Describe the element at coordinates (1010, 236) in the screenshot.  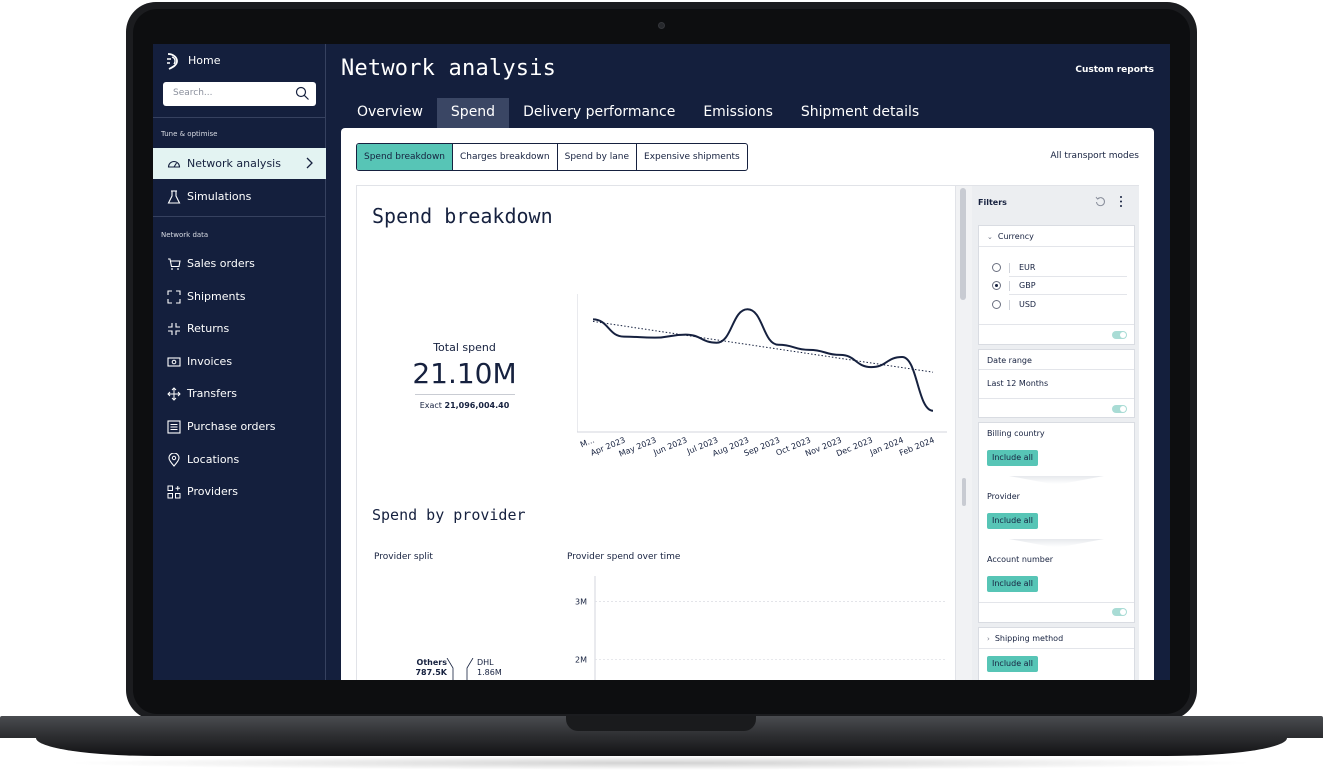
I see `currency-filter-header: ⌄ Currency` at that location.